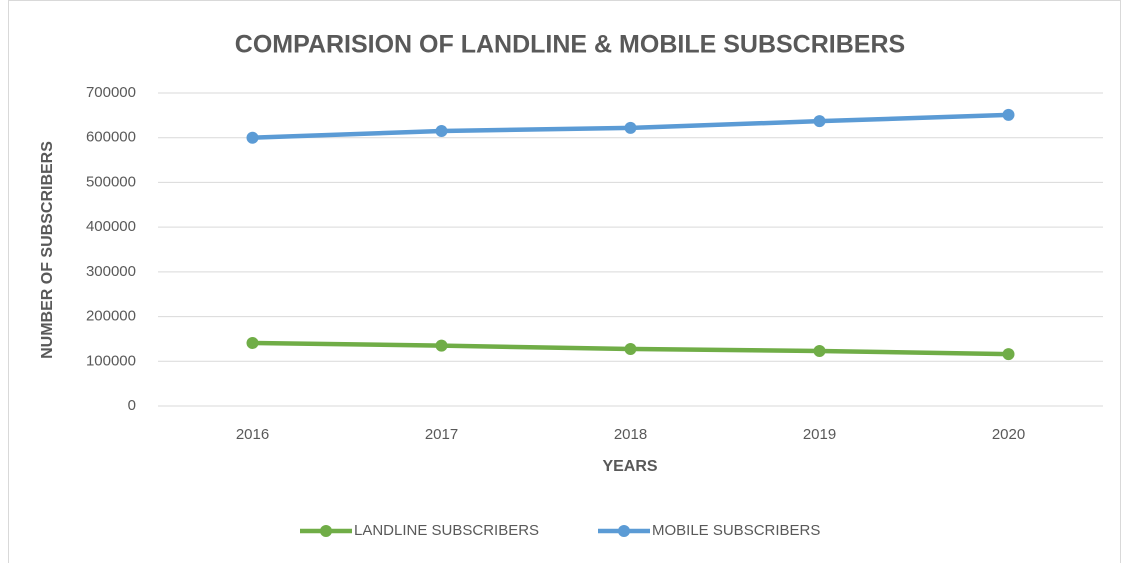 The height and width of the screenshot is (563, 1122). Describe the element at coordinates (441, 434) in the screenshot. I see `x-tick-label: 2017` at that location.